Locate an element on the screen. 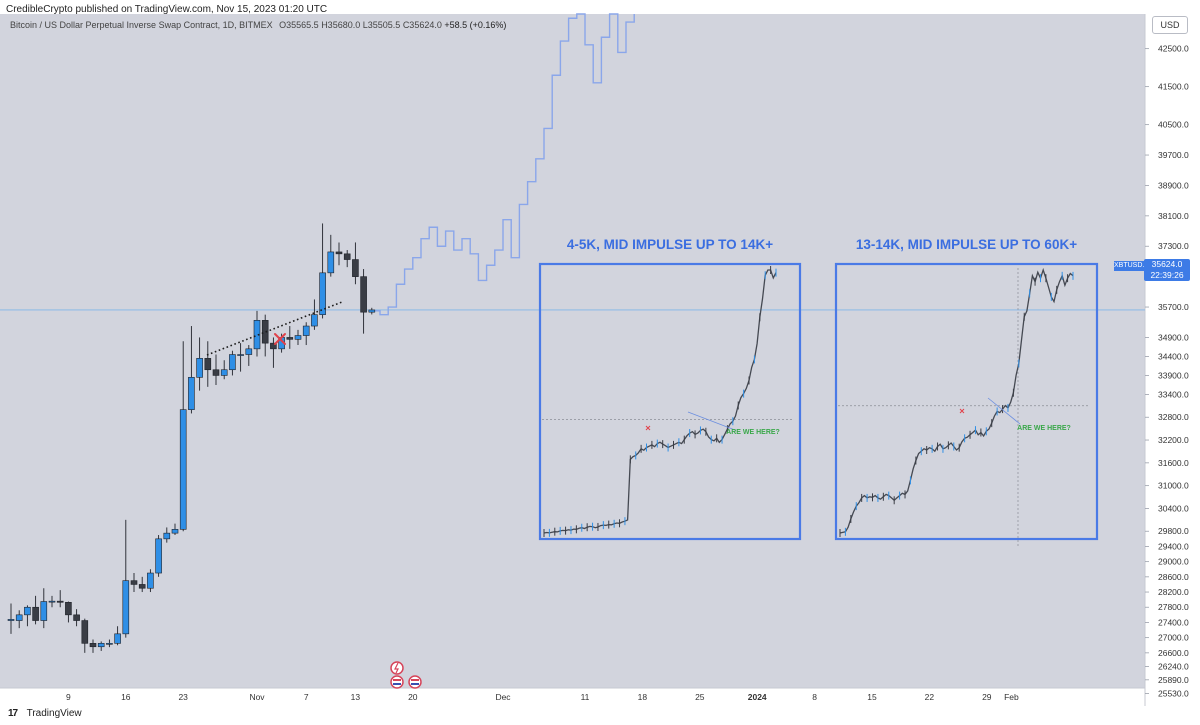  ohlc-open: O35565.5 is located at coordinates (299, 25).